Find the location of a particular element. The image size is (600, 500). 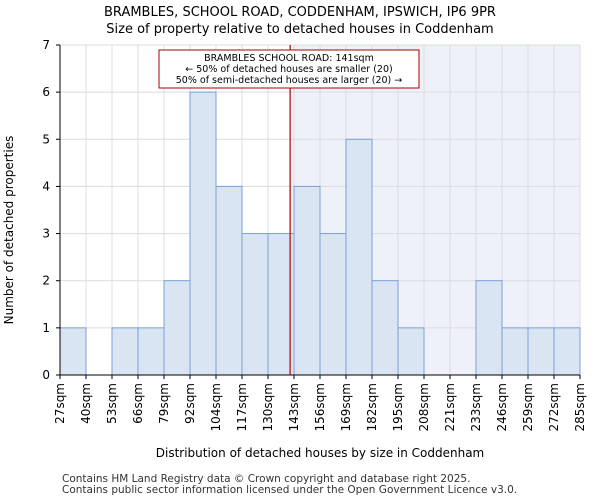

bar-246sqm is located at coordinates (515, 351).